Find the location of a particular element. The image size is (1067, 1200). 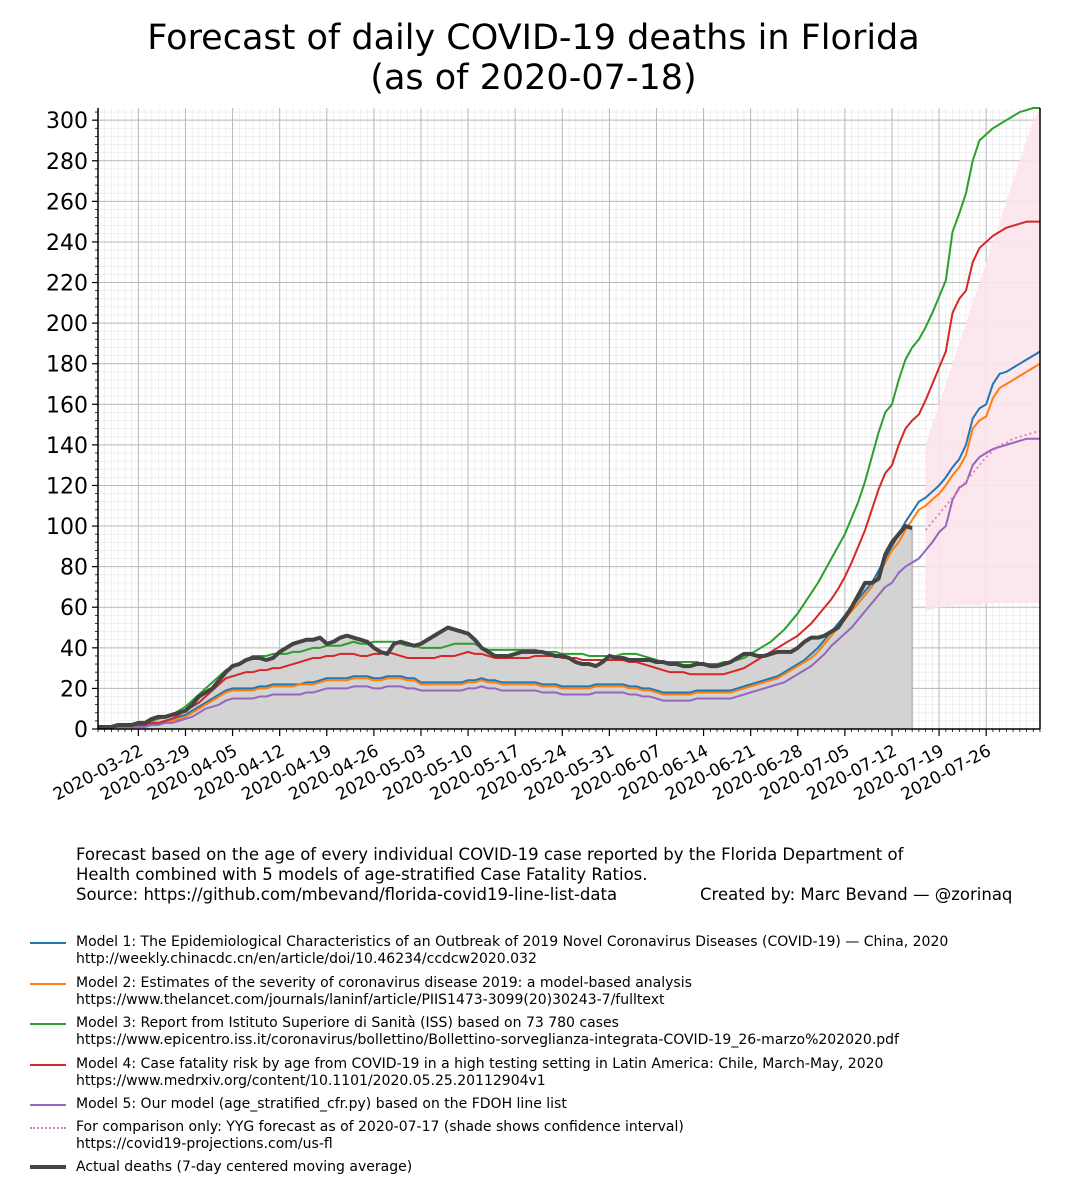

legend-swatch-actual is located at coordinates (48, 1167).